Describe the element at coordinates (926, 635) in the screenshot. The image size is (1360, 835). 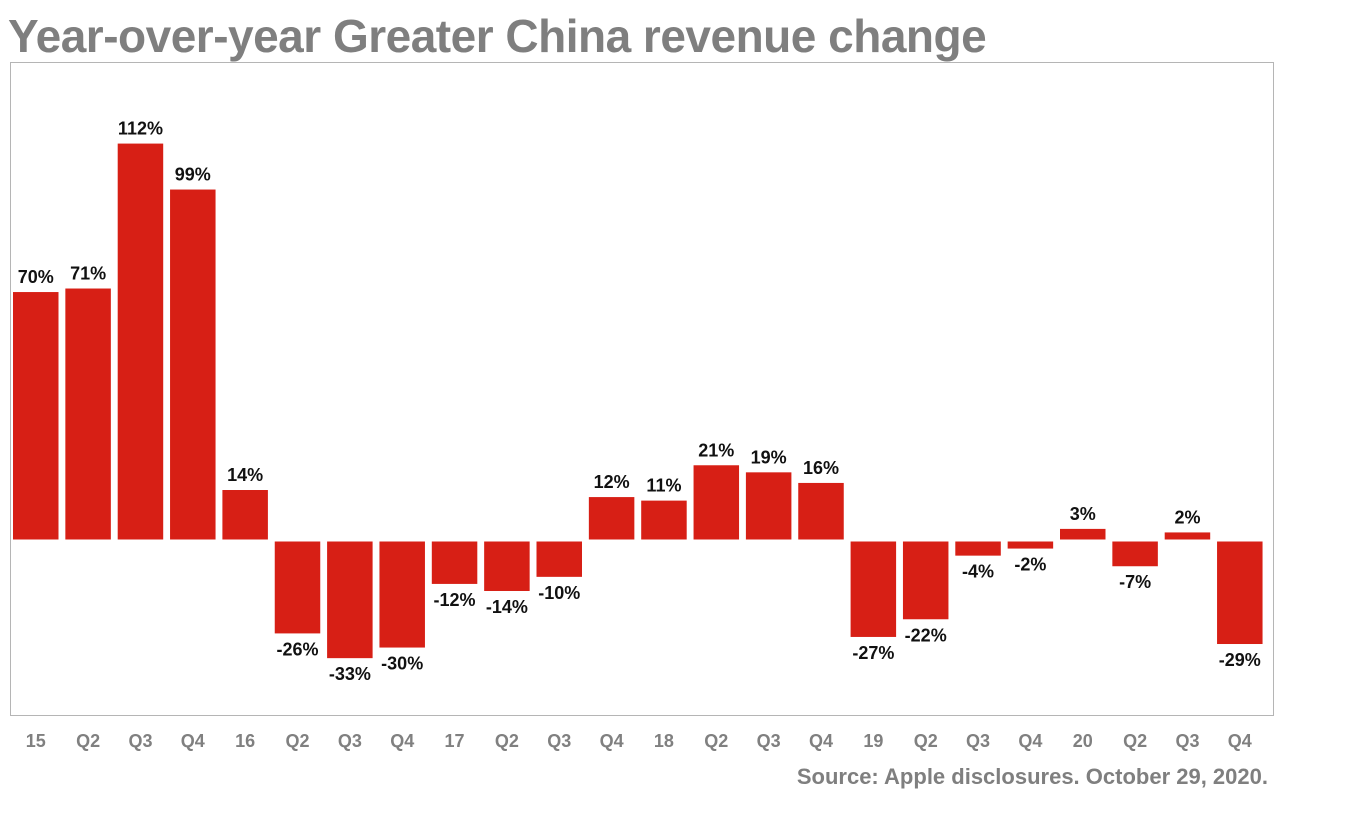
I see `bar-value-label: -22%` at that location.